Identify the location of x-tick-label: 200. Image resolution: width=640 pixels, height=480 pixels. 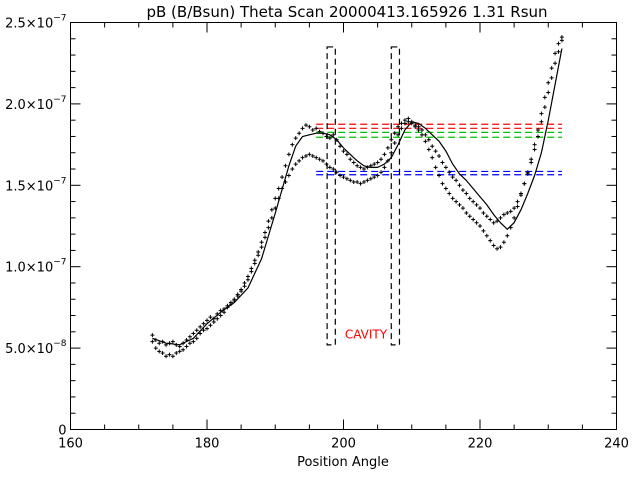
(343, 444).